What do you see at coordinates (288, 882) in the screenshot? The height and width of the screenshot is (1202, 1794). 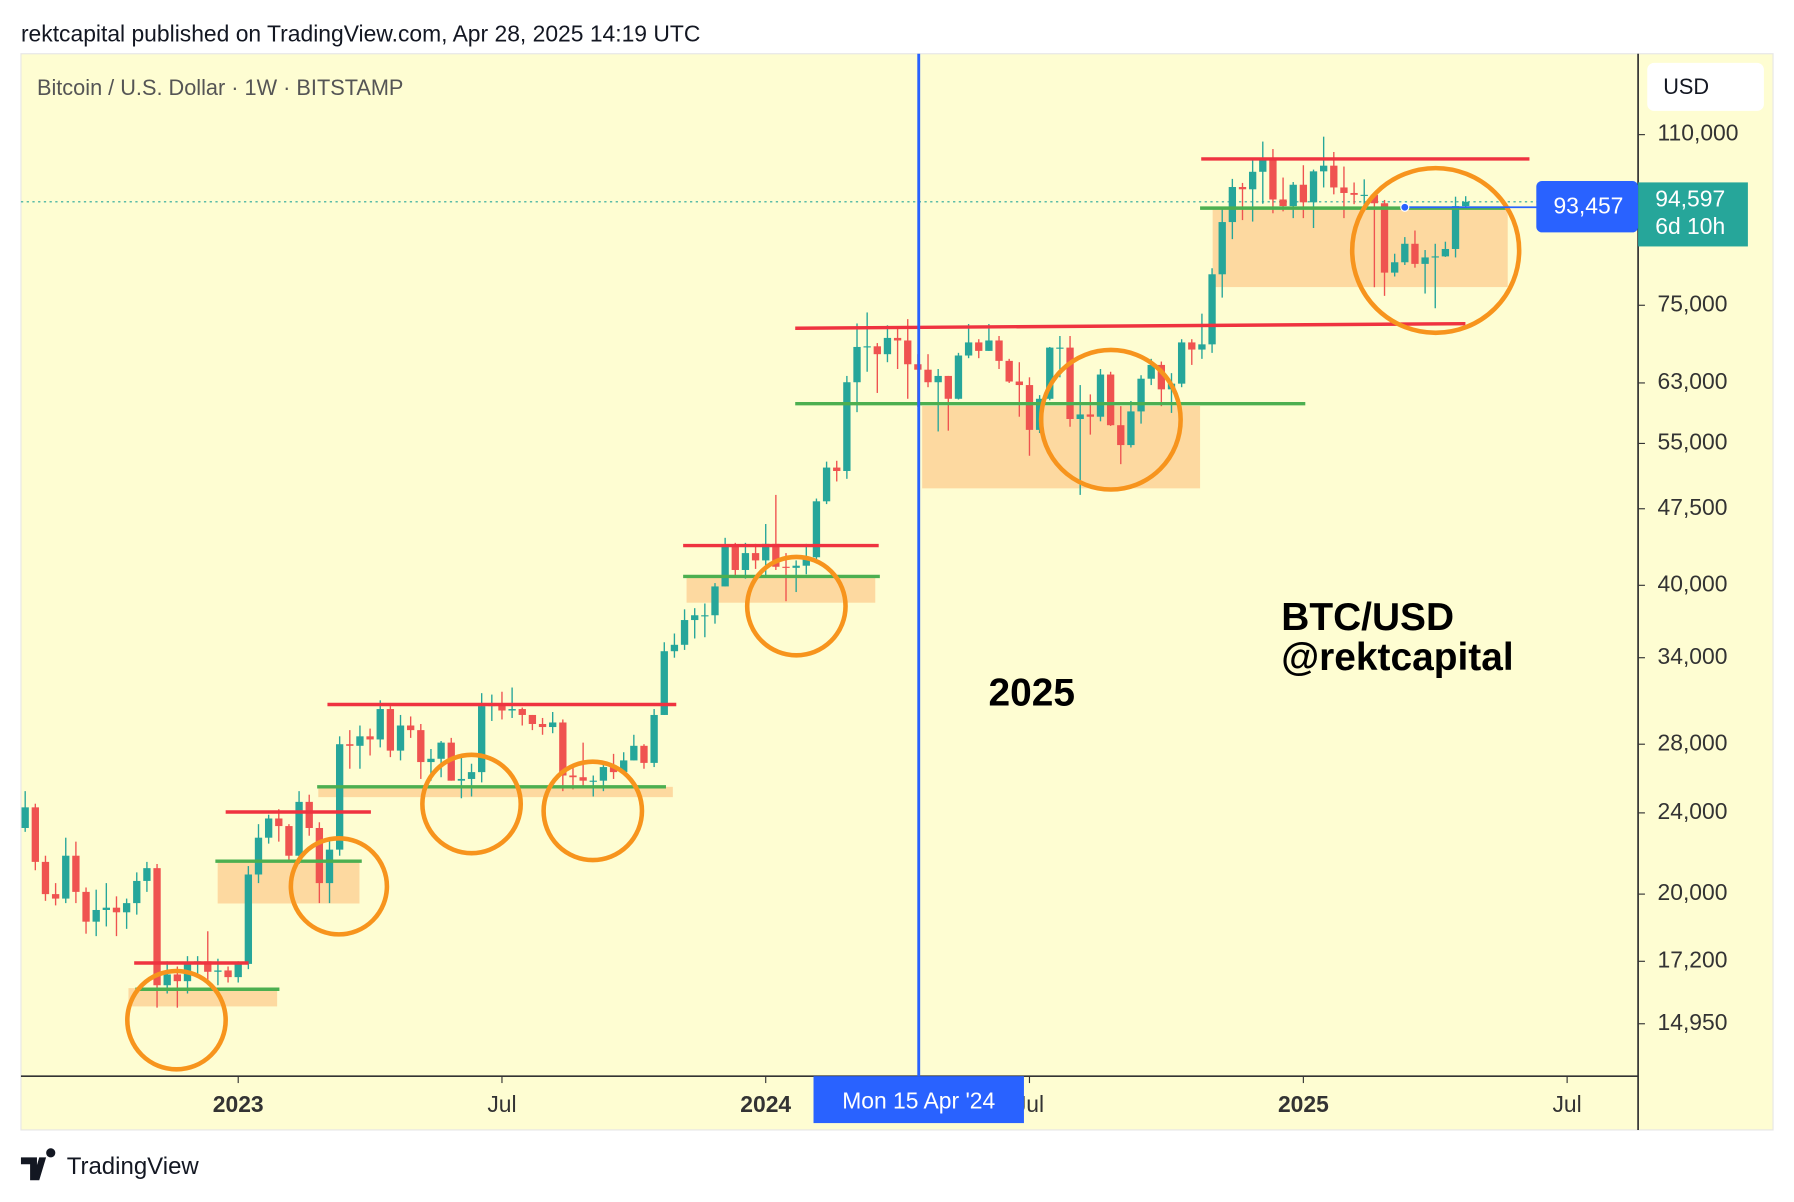 I see `zone` at bounding box center [288, 882].